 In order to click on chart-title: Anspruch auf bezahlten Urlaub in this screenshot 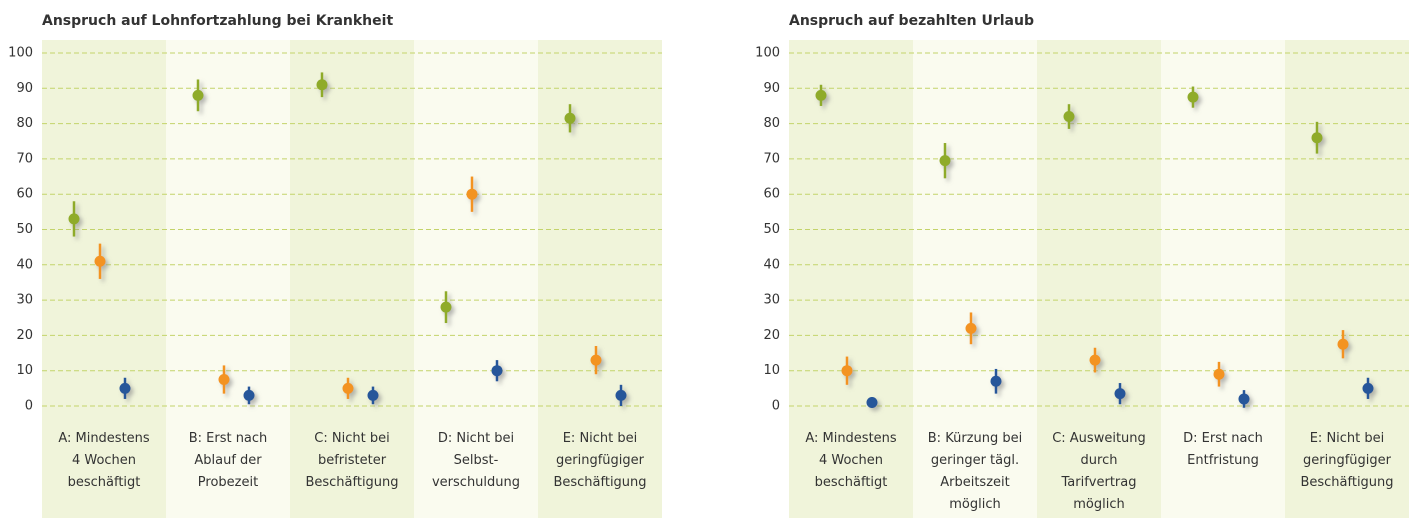, I will do `click(911, 21)`.